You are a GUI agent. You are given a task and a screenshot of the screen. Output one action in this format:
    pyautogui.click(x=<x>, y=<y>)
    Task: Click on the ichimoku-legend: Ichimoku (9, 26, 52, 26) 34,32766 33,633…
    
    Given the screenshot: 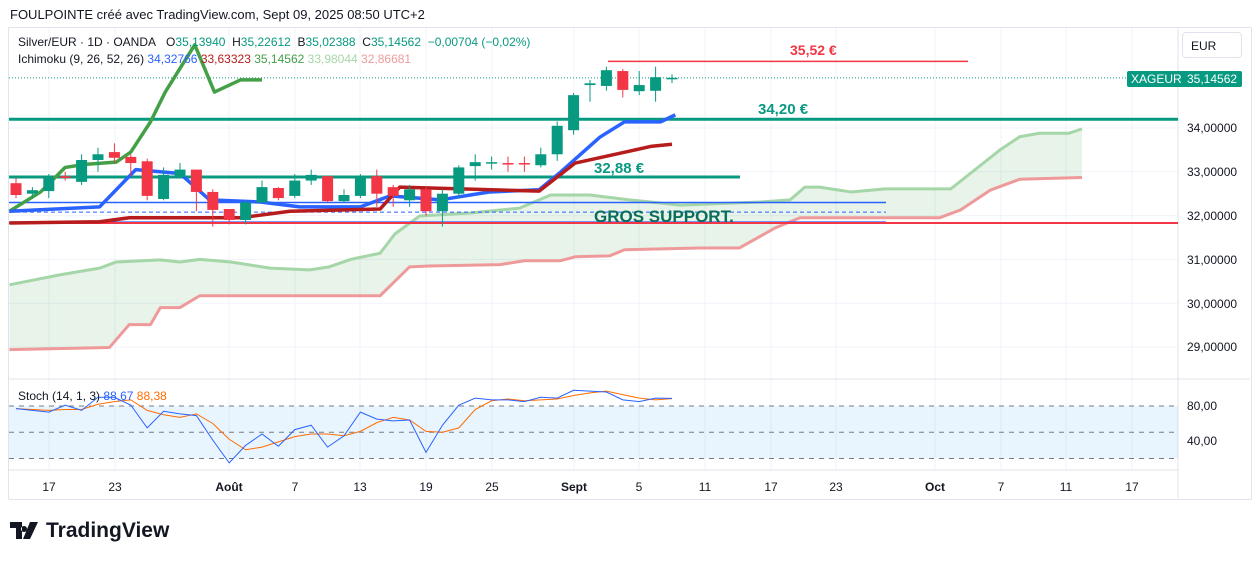 What is the action you would take?
    pyautogui.click(x=214, y=59)
    